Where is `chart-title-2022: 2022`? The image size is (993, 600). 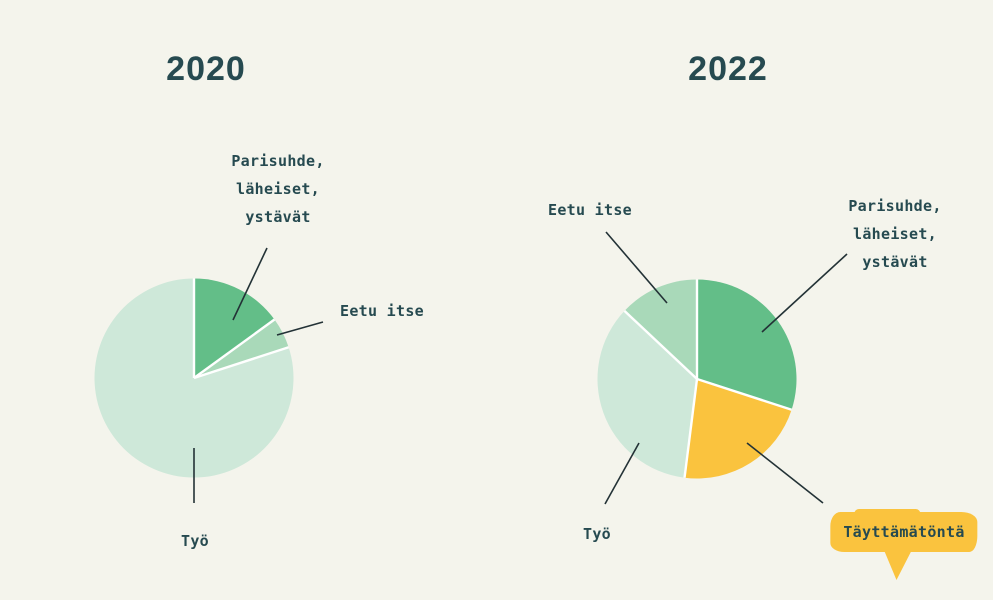 chart-title-2022: 2022 is located at coordinates (728, 69).